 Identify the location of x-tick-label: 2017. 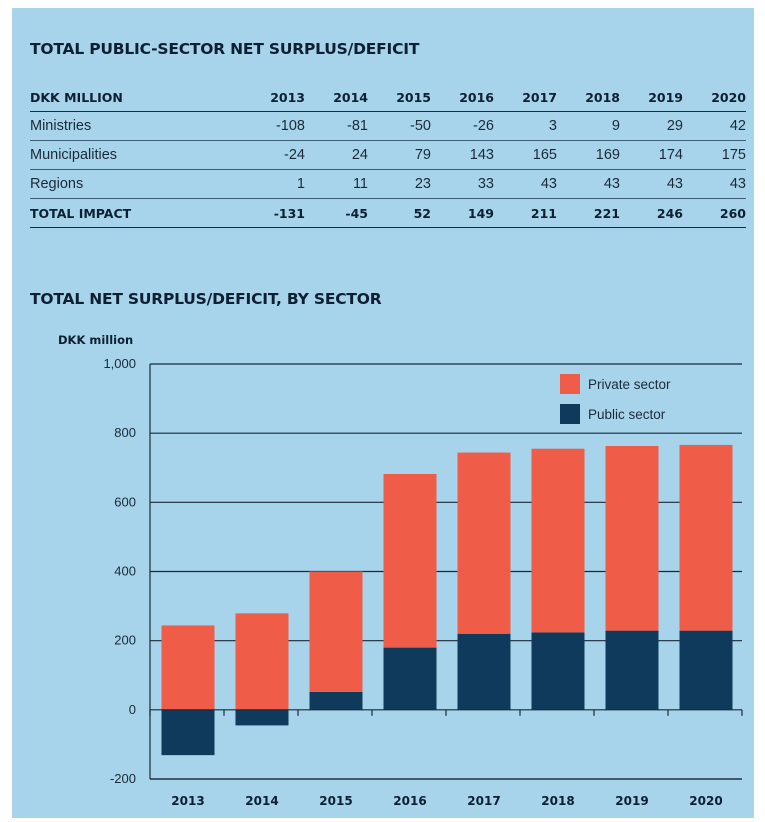
(483, 801).